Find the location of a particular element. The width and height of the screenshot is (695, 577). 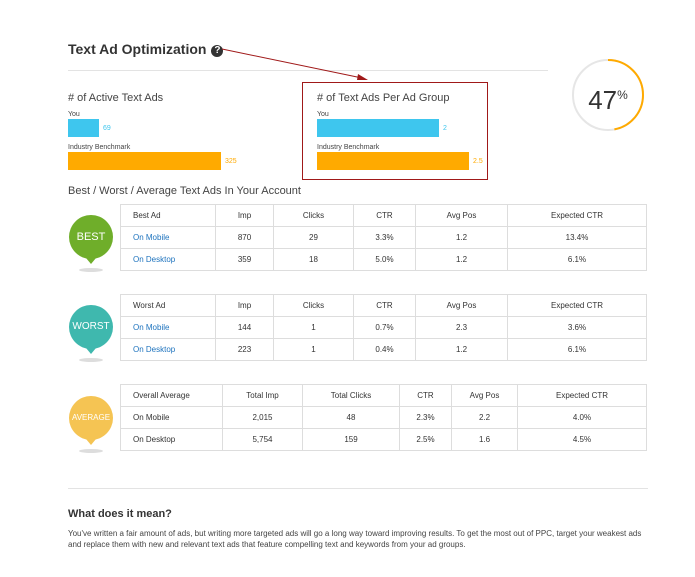

active-ads-bench-value: 325 is located at coordinates (231, 161).